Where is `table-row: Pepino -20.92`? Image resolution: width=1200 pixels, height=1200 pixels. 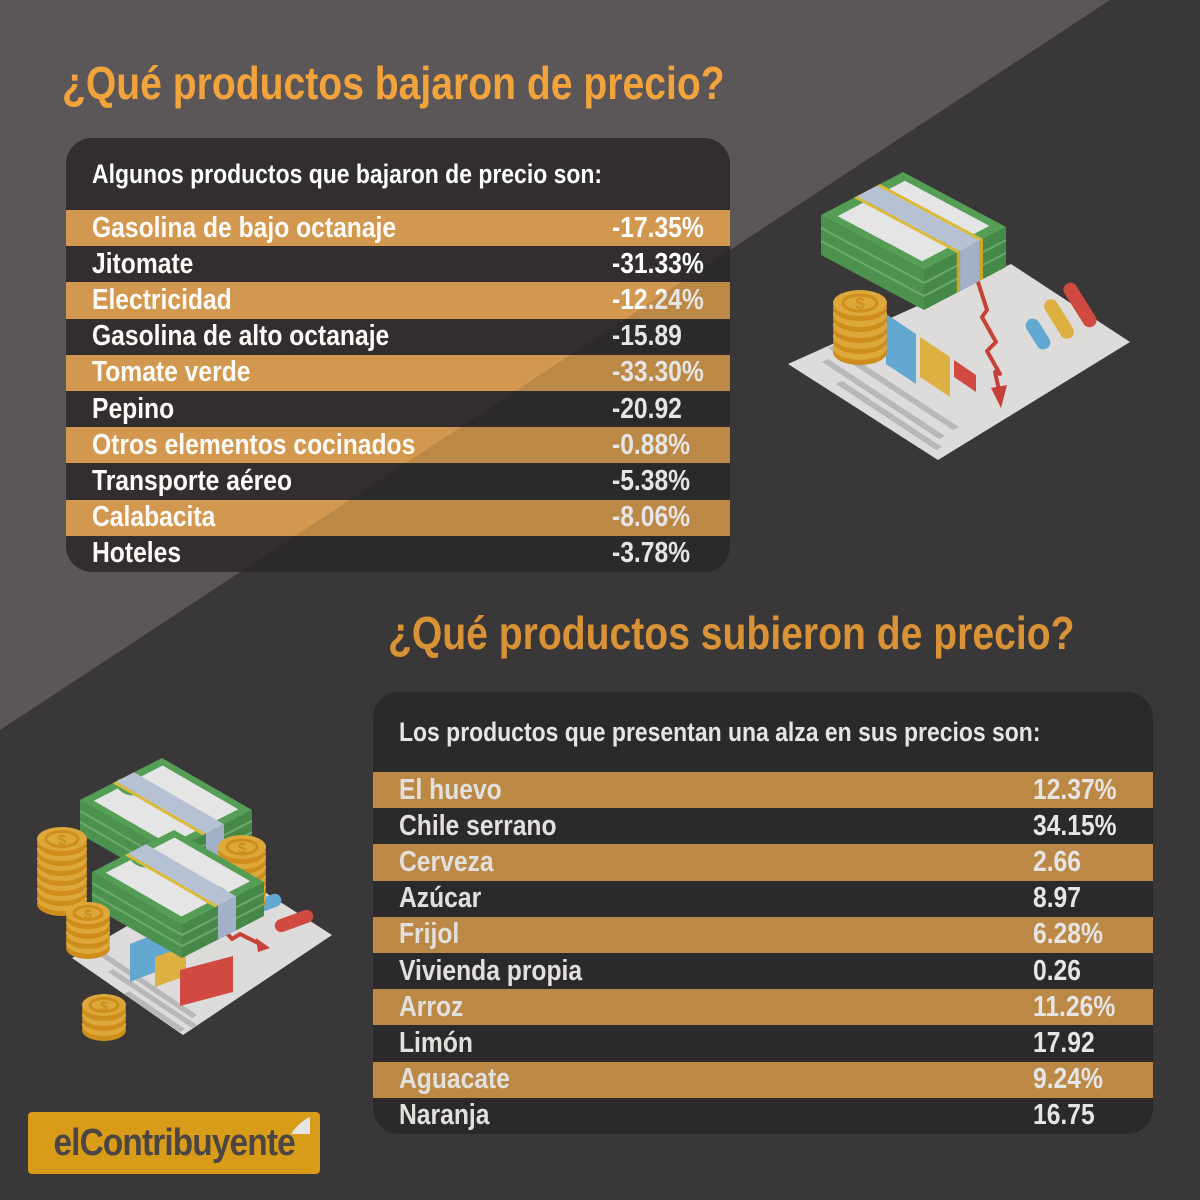
table-row: Pepino -20.92 is located at coordinates (398, 409).